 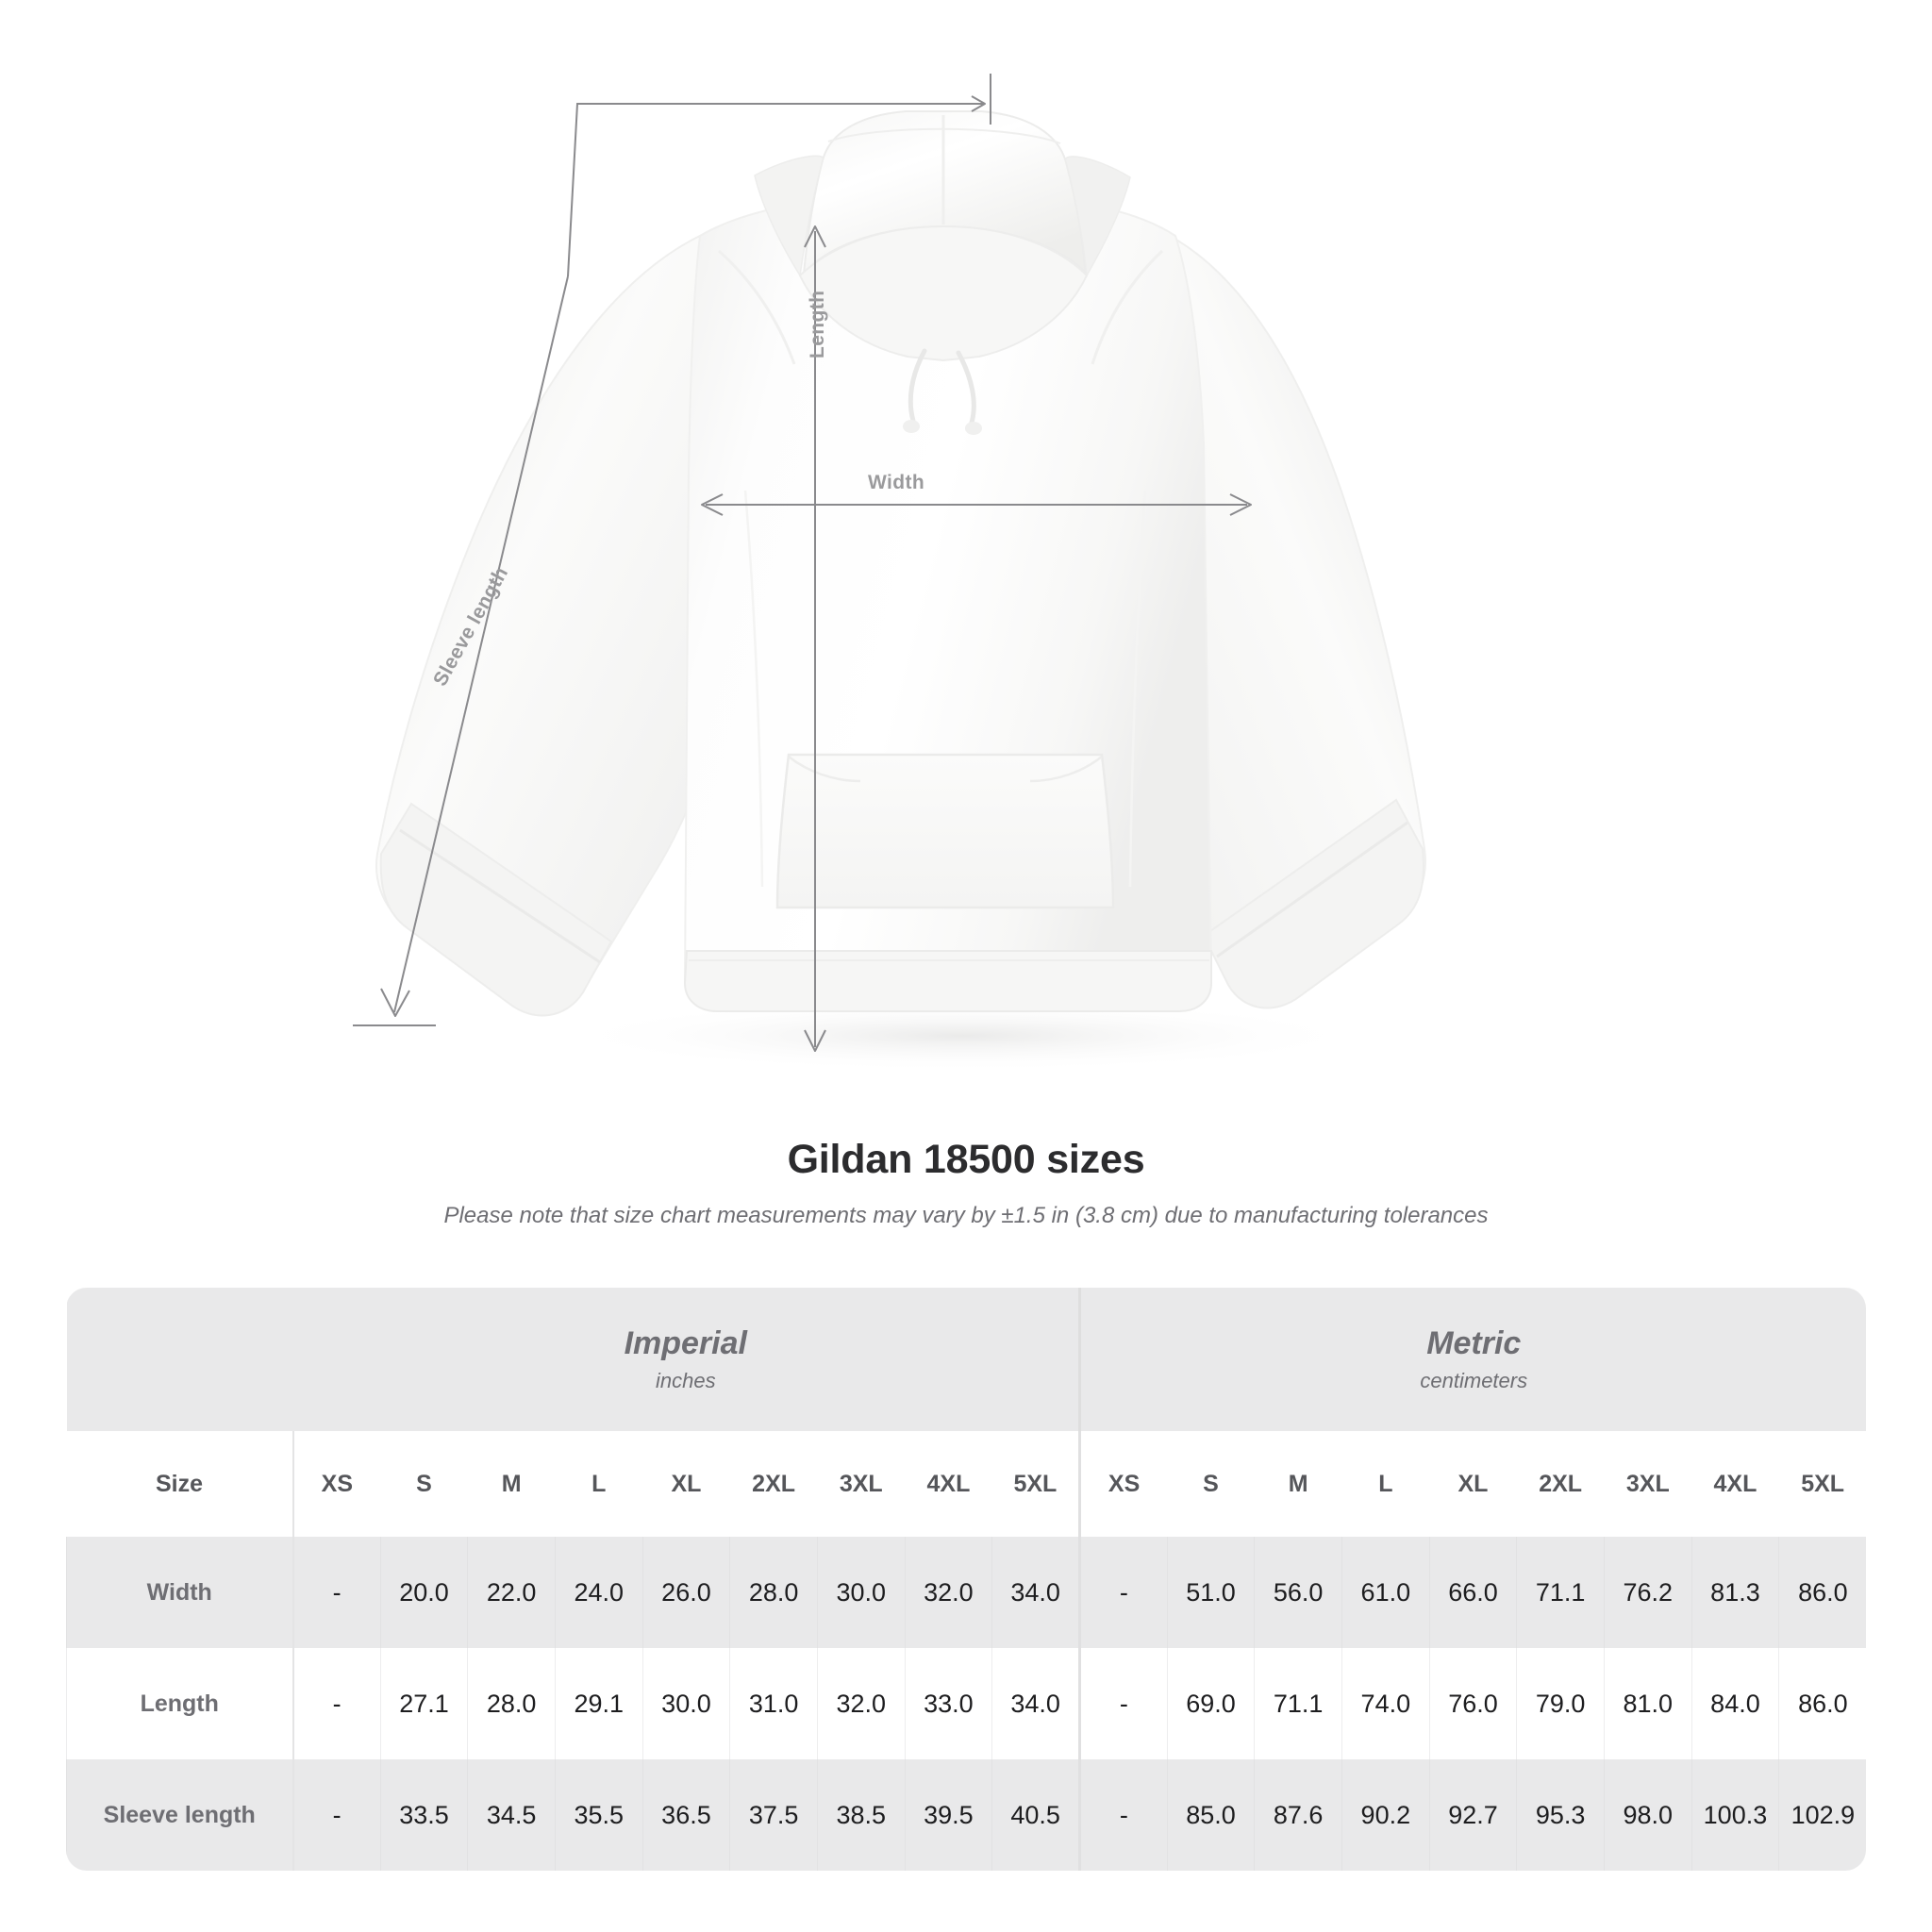 What do you see at coordinates (512, 1484) in the screenshot?
I see `size-header-imperial-m: M` at bounding box center [512, 1484].